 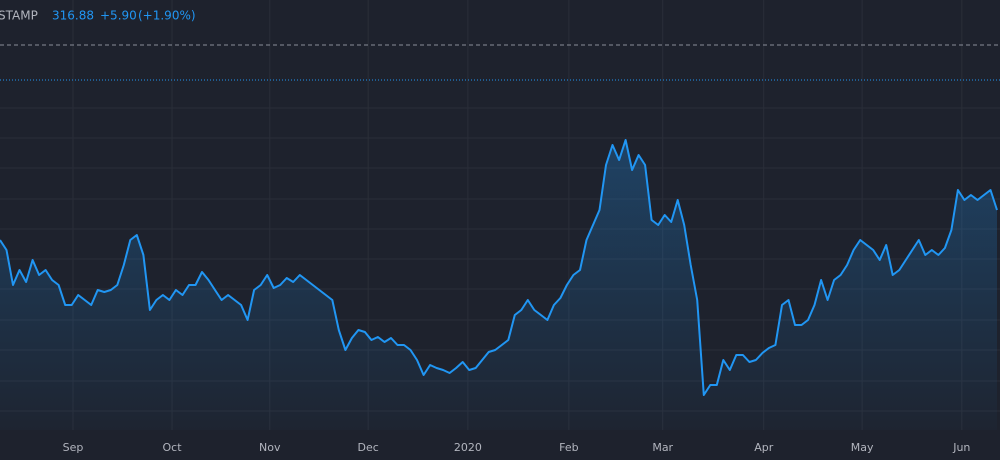 I want to click on change: +5.90, so click(x=118, y=16).